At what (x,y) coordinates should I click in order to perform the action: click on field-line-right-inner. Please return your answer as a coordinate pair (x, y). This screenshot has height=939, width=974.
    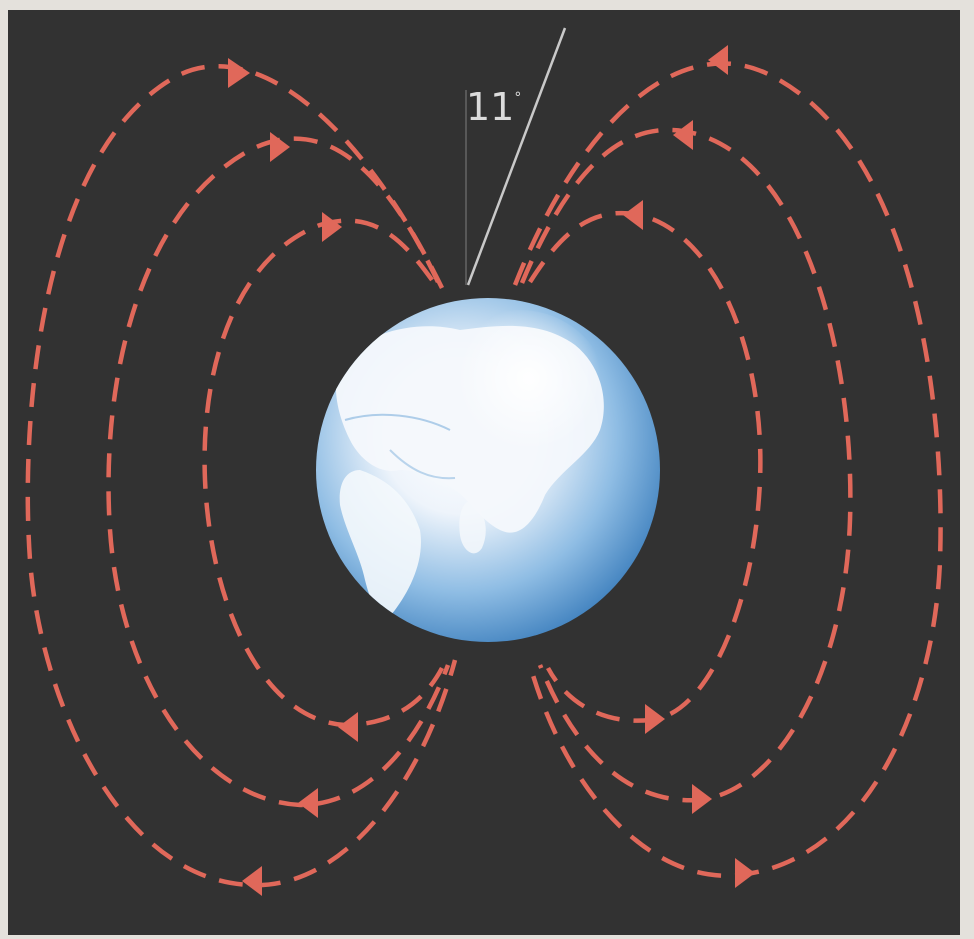
    Looking at the image, I should click on (645, 466).